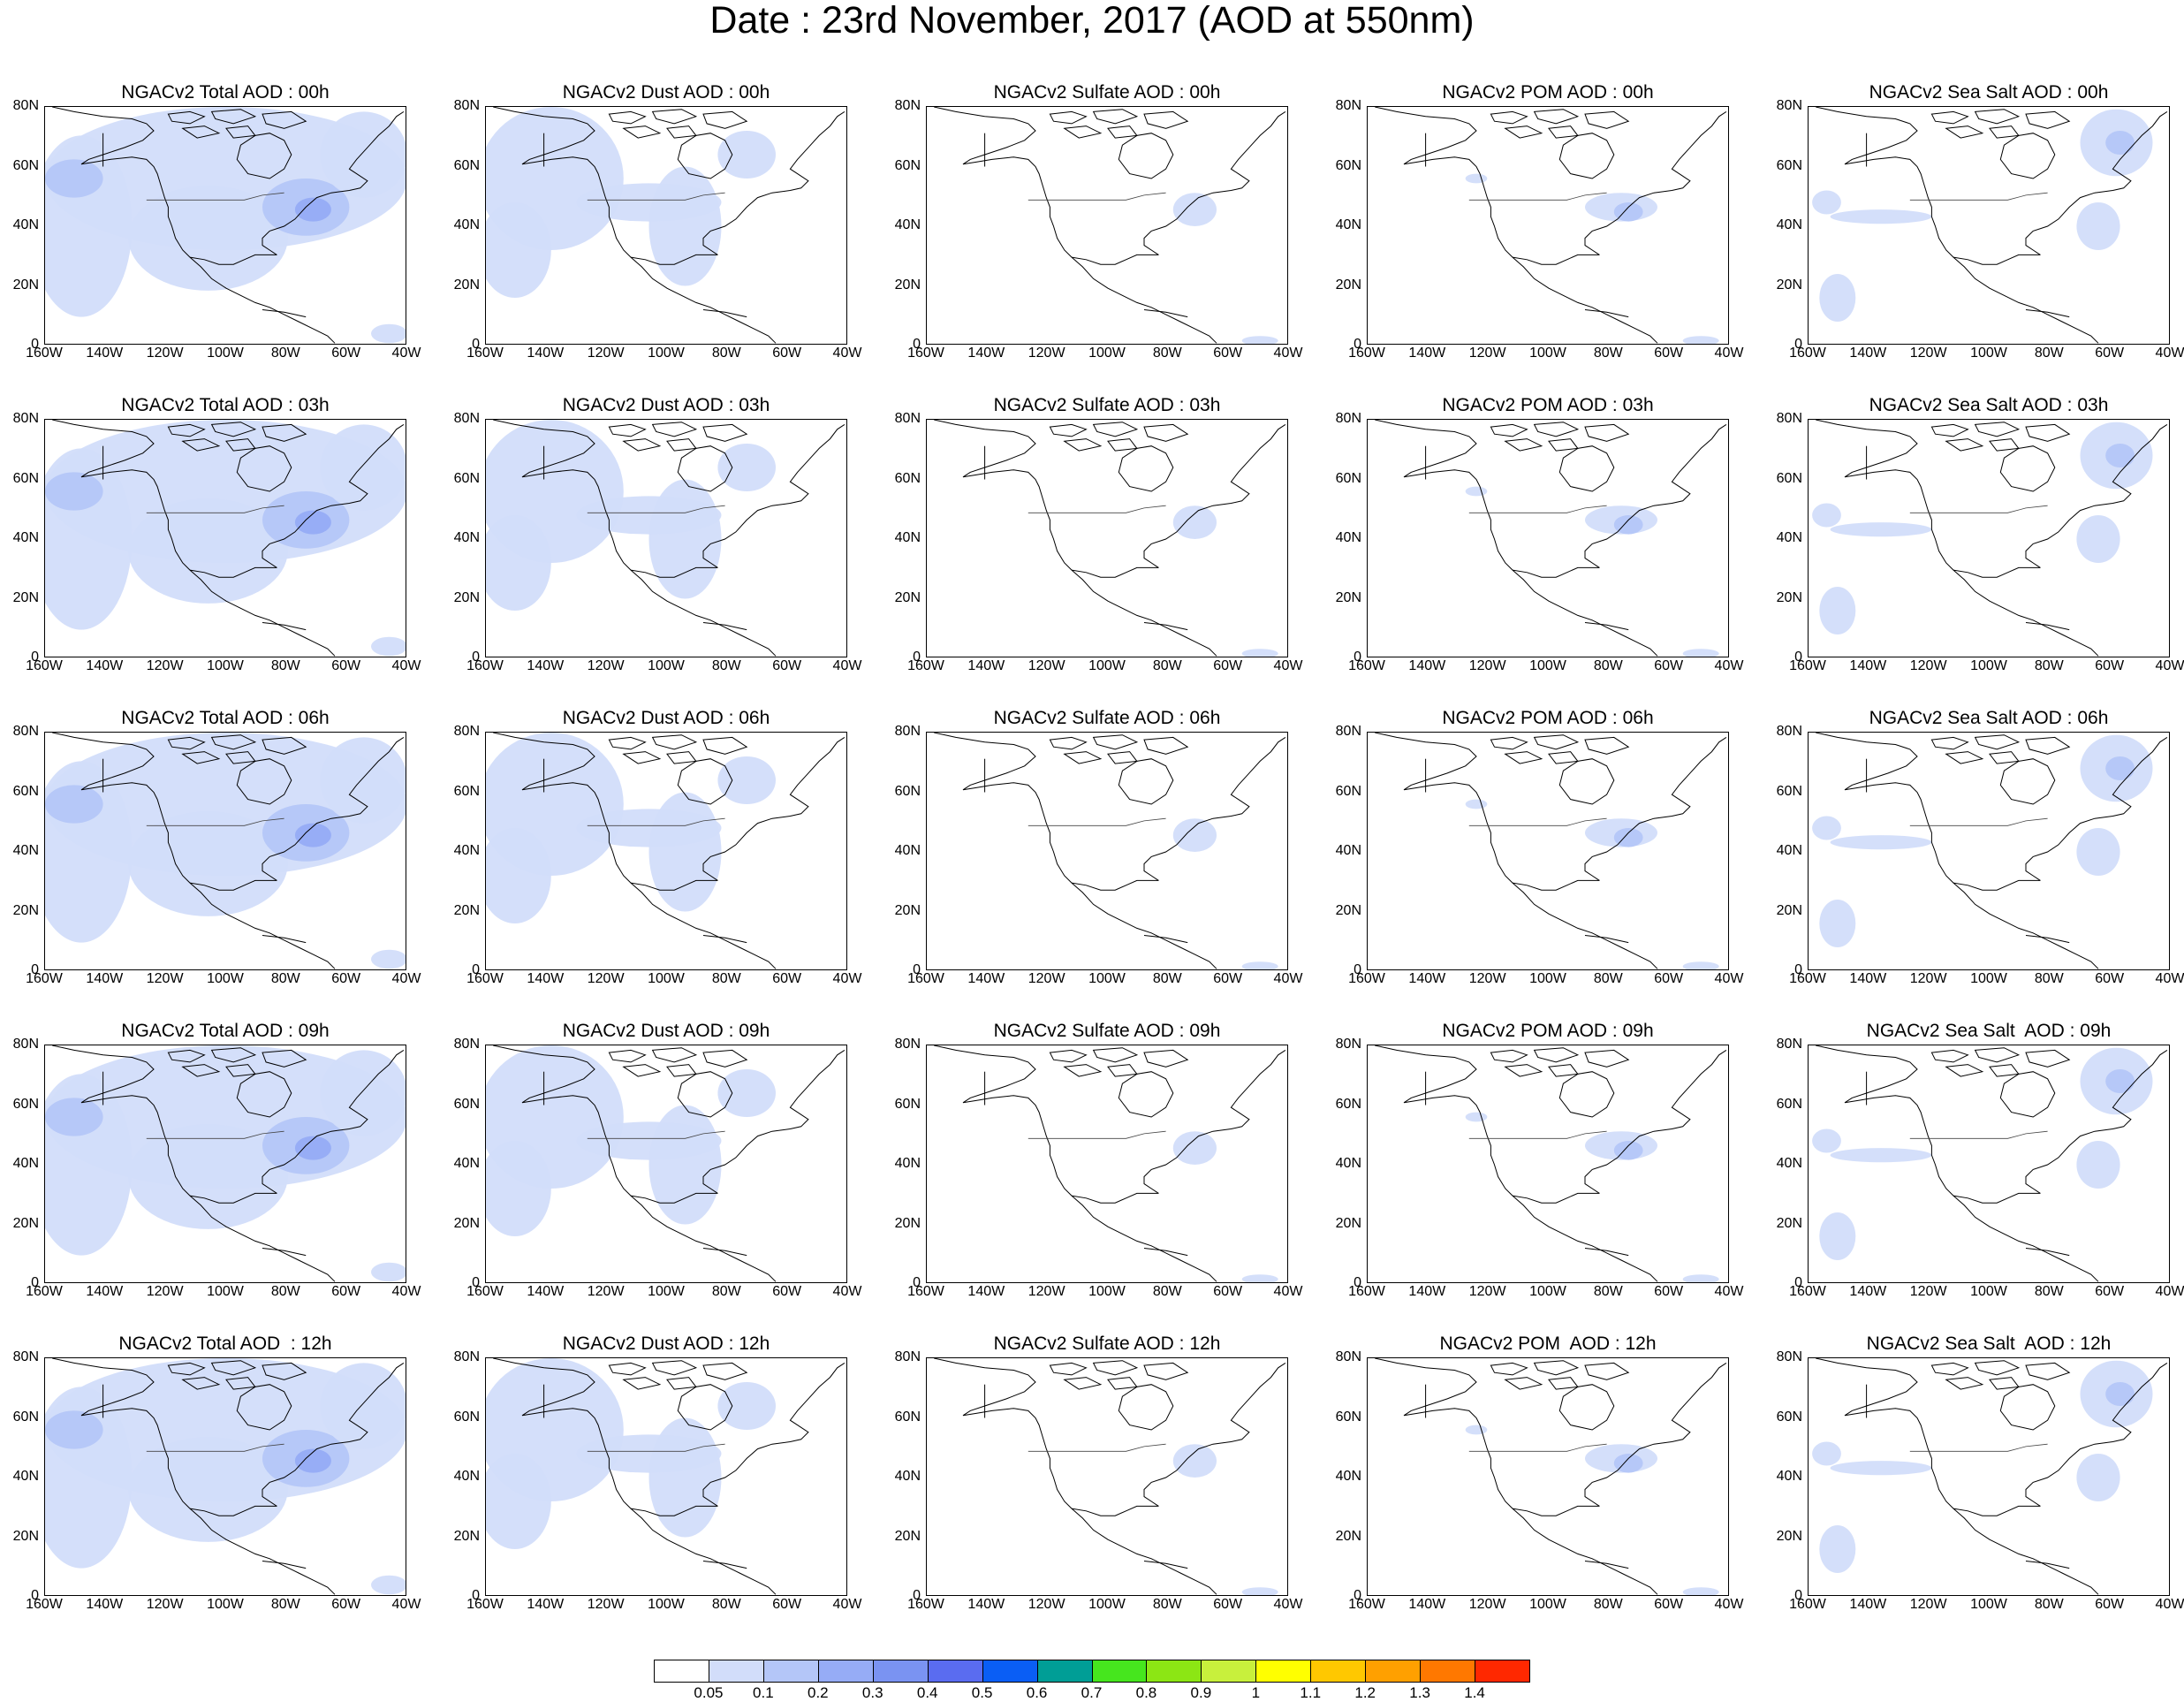 Image resolution: width=2184 pixels, height=1702 pixels. I want to click on panel-title: NGACv2 Total AOD : 09h, so click(225, 1031).